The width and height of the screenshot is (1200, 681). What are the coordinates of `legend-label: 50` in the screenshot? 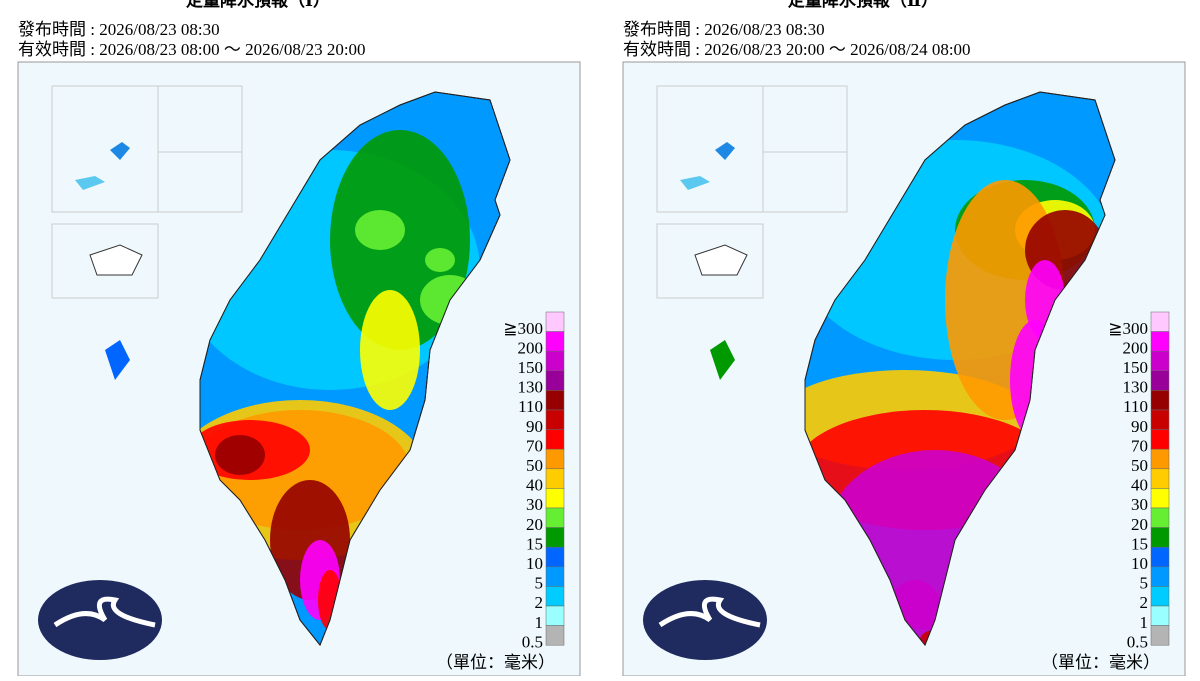 It's located at (1139, 465).